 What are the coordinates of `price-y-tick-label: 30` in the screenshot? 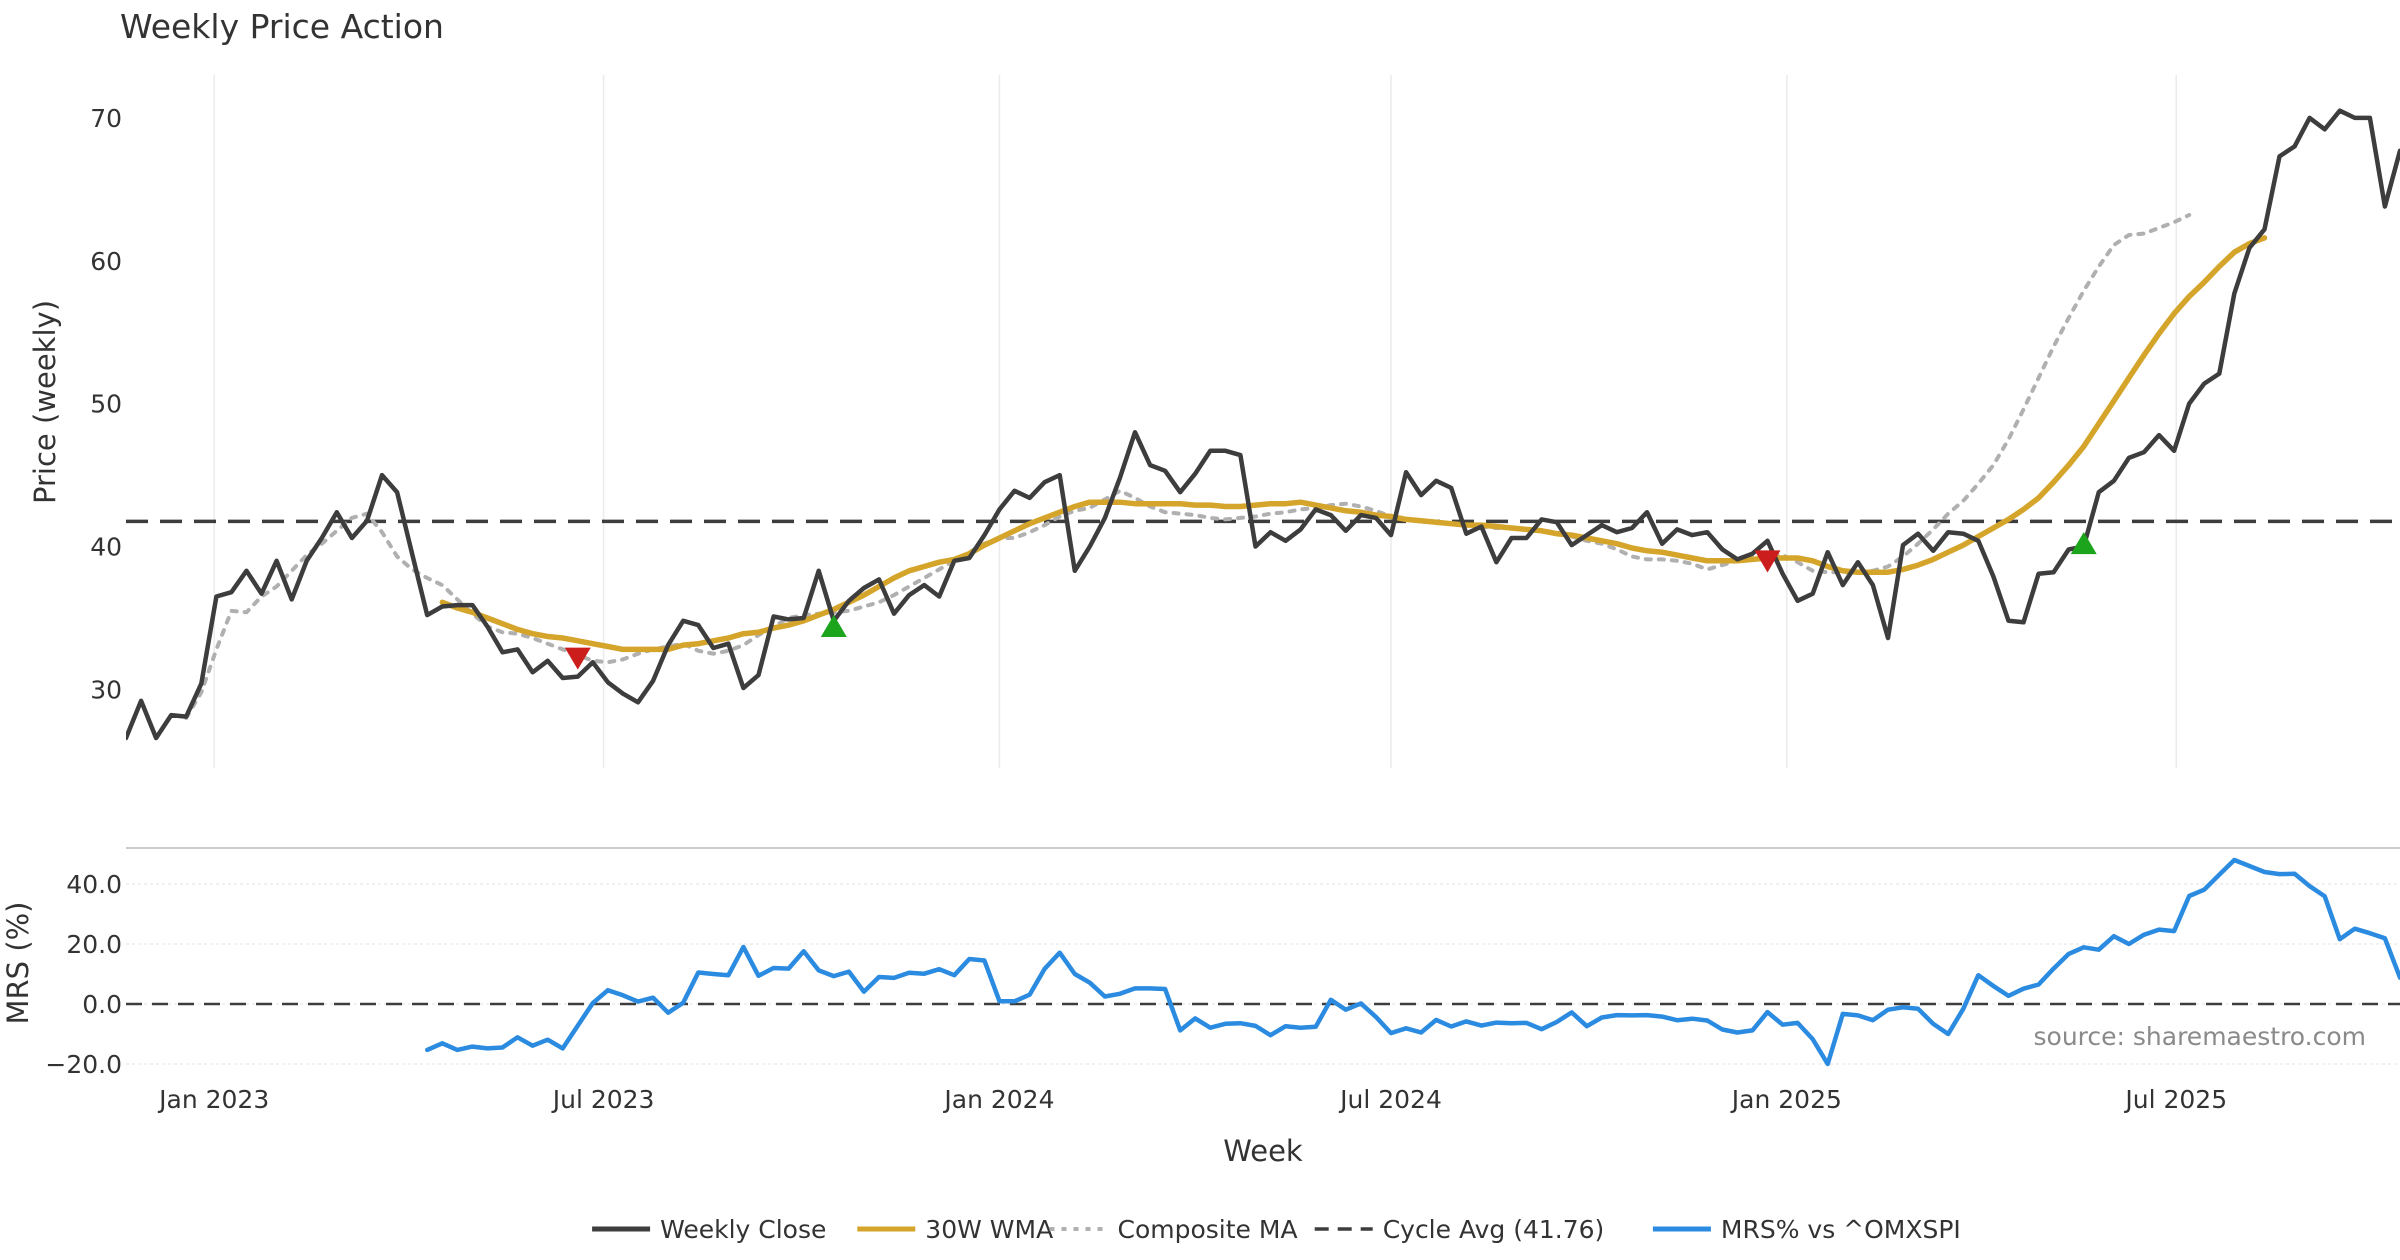 It's located at (106, 689).